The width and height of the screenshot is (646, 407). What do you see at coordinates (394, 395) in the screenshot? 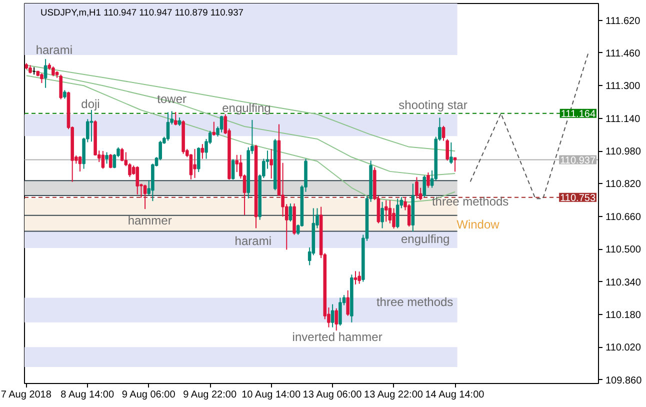
I see `x-tick-label: 13 Aug 22:00` at bounding box center [394, 395].